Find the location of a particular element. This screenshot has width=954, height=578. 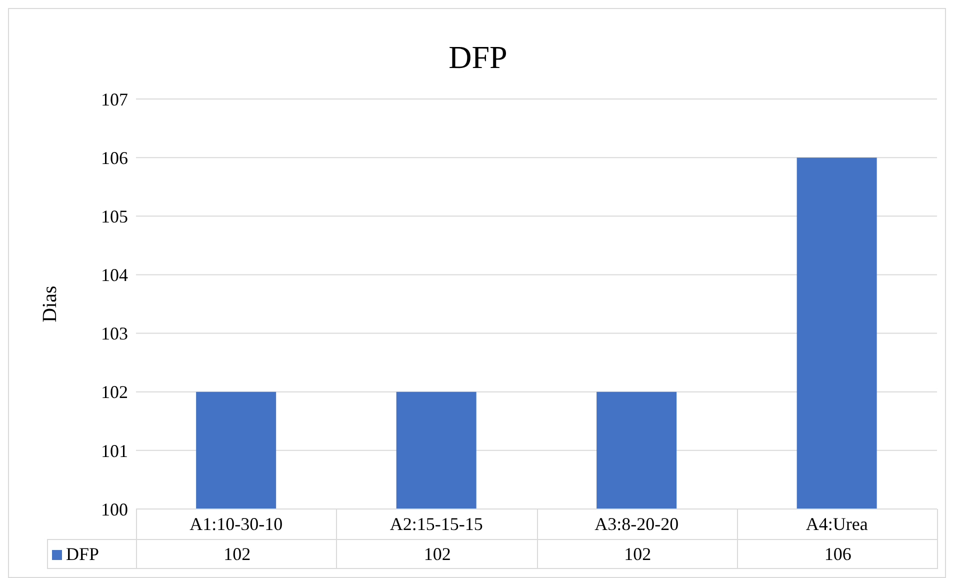

y-tick-label: 103 is located at coordinates (114, 334).